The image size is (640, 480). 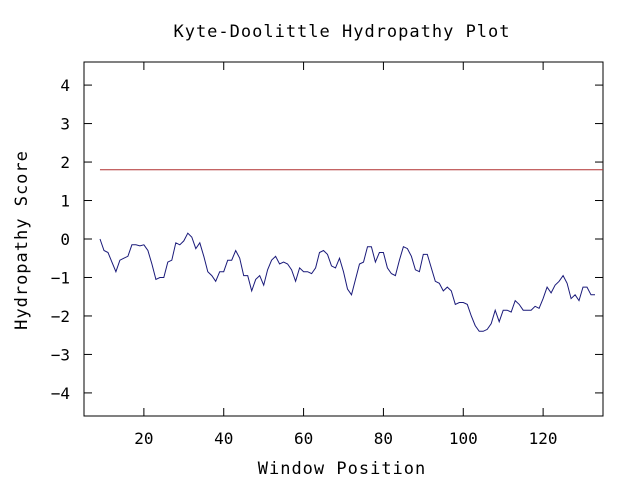 I want to click on x-tick-label: 100, so click(x=463, y=438).